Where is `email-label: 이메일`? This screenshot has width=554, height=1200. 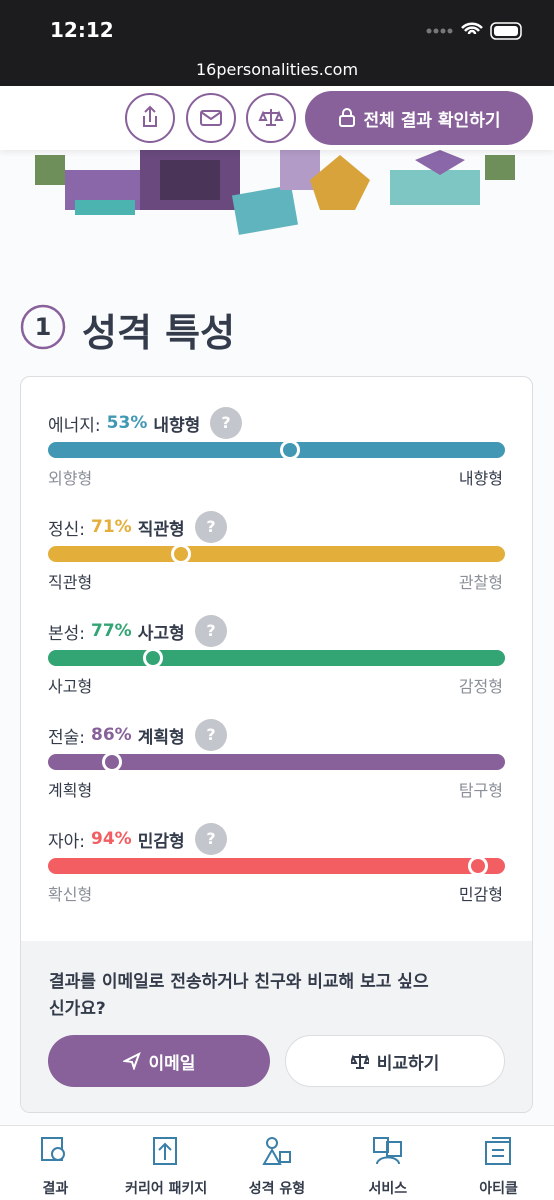
email-label: 이메일 is located at coordinates (172, 1063).